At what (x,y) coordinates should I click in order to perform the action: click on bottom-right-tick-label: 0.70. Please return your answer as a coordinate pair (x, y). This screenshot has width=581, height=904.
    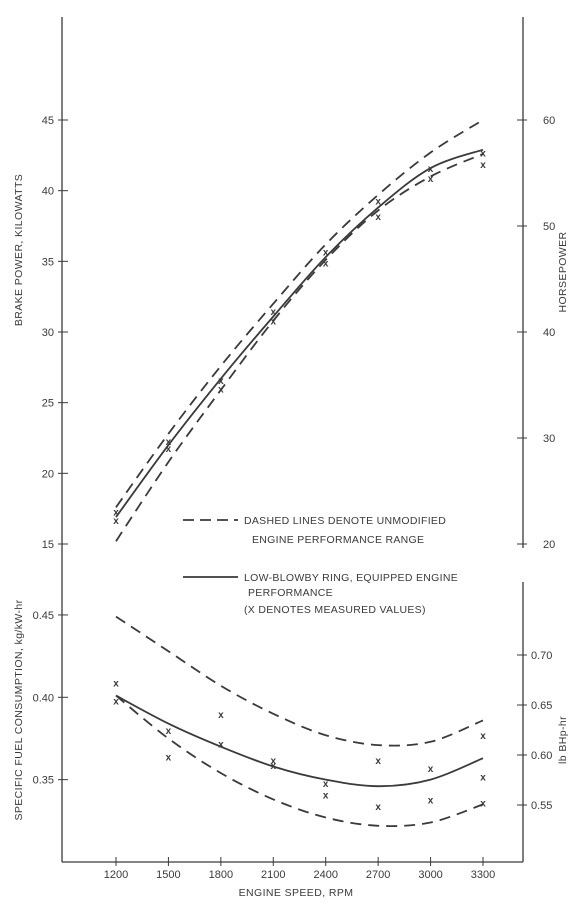
    Looking at the image, I should click on (541, 656).